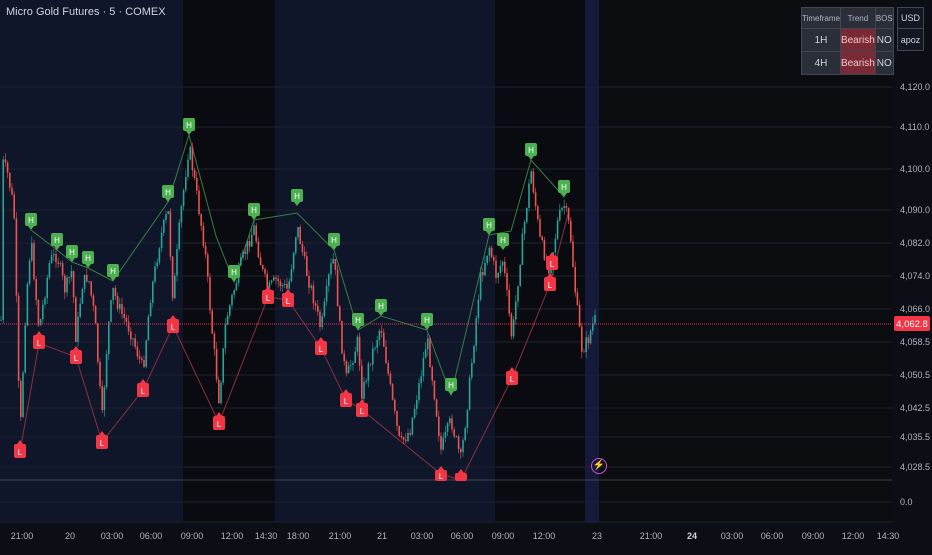 The width and height of the screenshot is (932, 555). I want to click on price-tick-label: 4,120.0, so click(915, 87).